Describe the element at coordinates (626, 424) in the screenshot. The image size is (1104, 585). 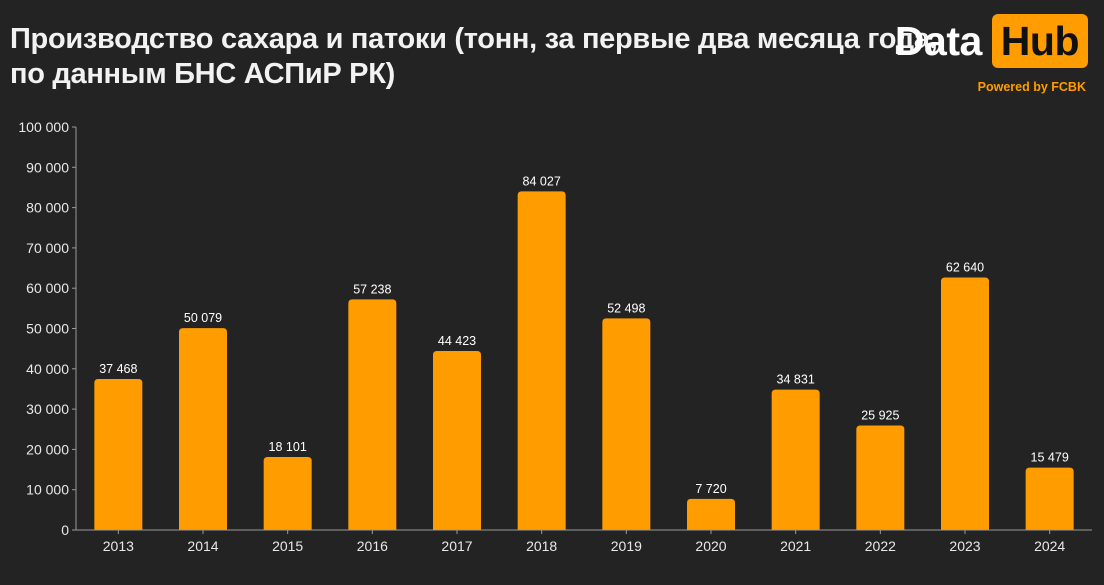
I see `bar-2019` at that location.